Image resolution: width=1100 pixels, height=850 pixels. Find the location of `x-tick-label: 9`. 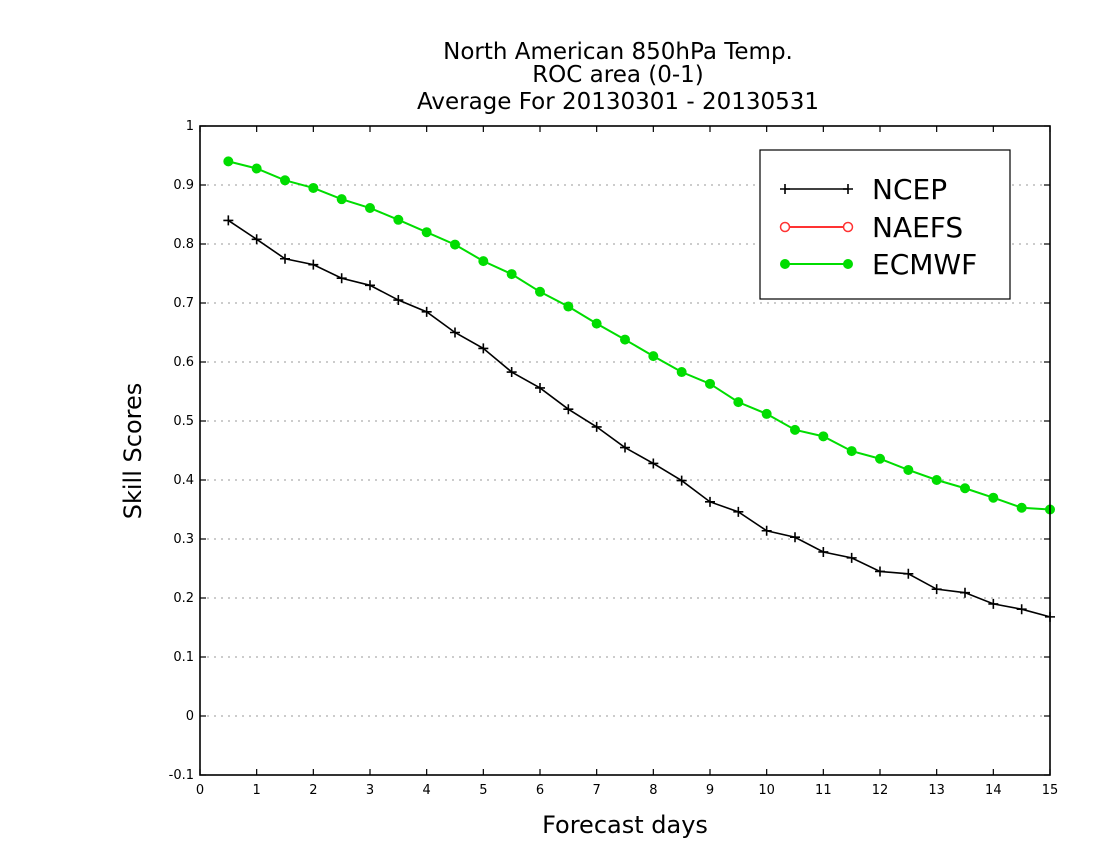

x-tick-label: 9 is located at coordinates (710, 790).